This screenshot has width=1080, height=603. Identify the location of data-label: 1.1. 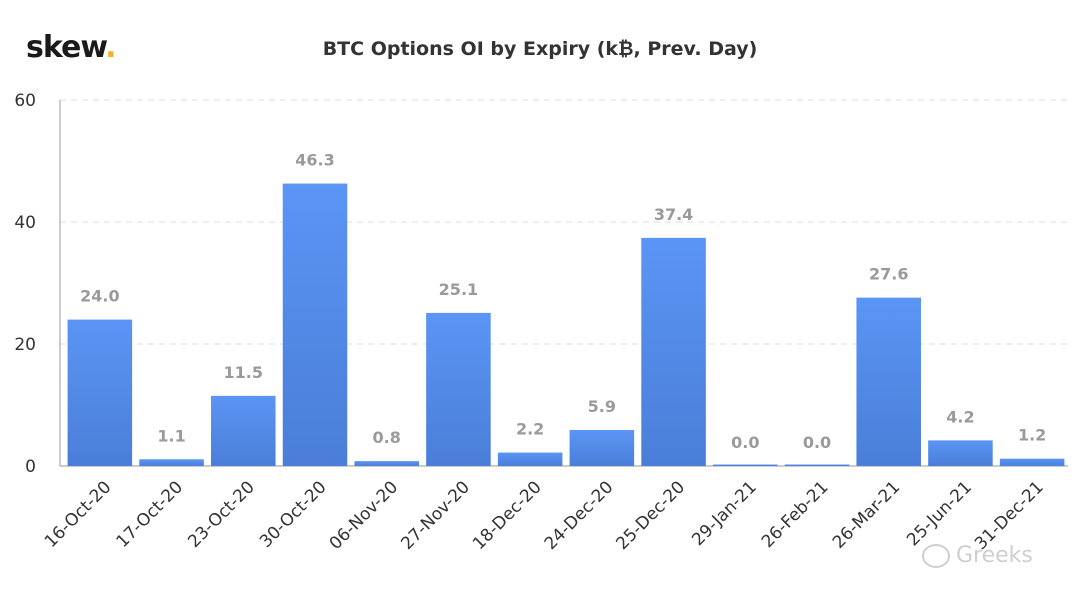
(171, 435).